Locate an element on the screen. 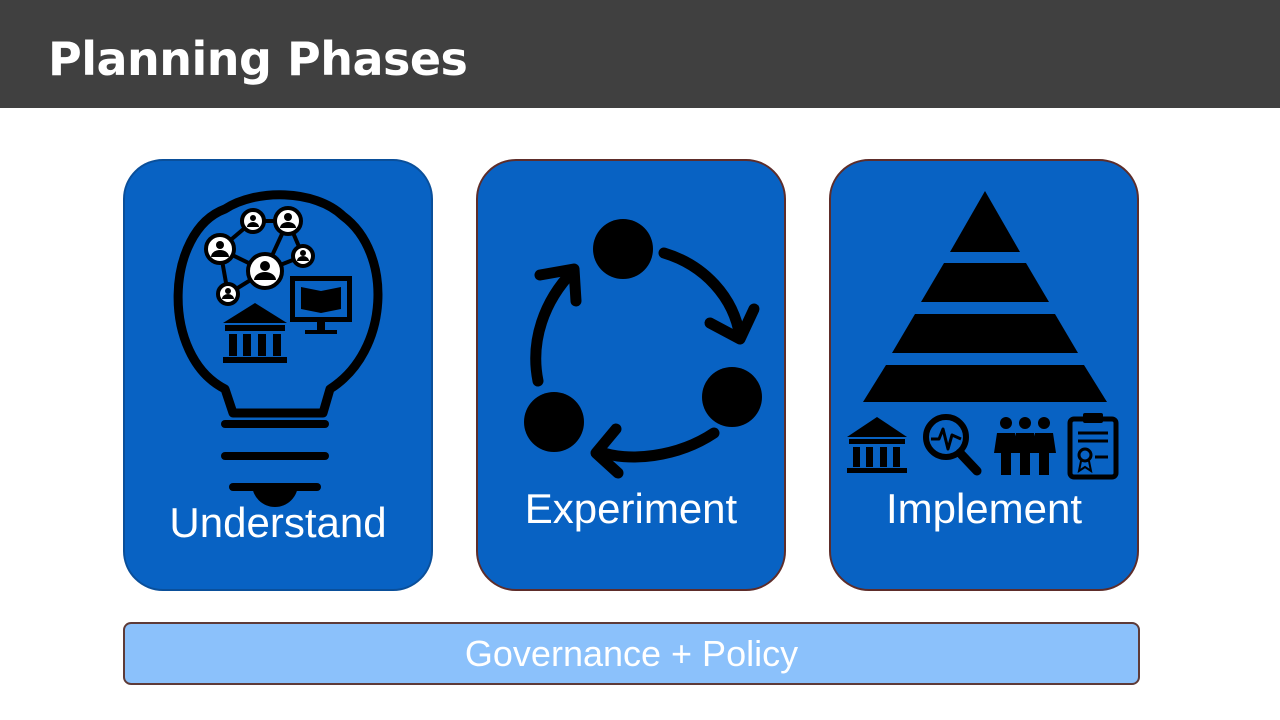 The width and height of the screenshot is (1280, 720). governance-policy-label: Governance + Policy is located at coordinates (631, 653).